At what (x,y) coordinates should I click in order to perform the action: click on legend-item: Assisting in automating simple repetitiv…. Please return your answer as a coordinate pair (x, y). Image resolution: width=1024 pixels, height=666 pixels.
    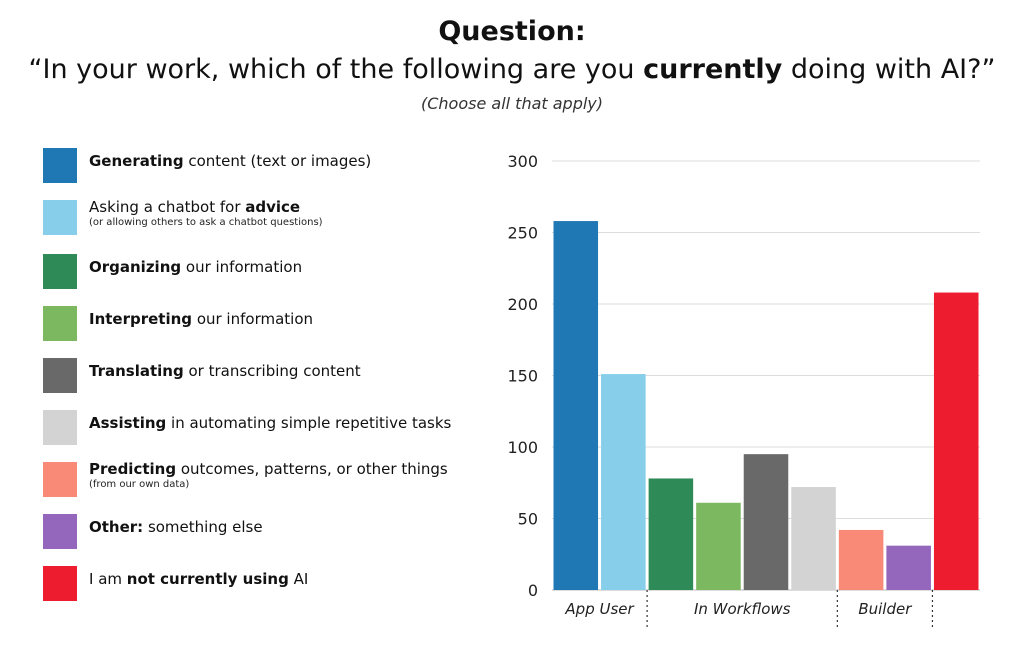
    Looking at the image, I should click on (258, 428).